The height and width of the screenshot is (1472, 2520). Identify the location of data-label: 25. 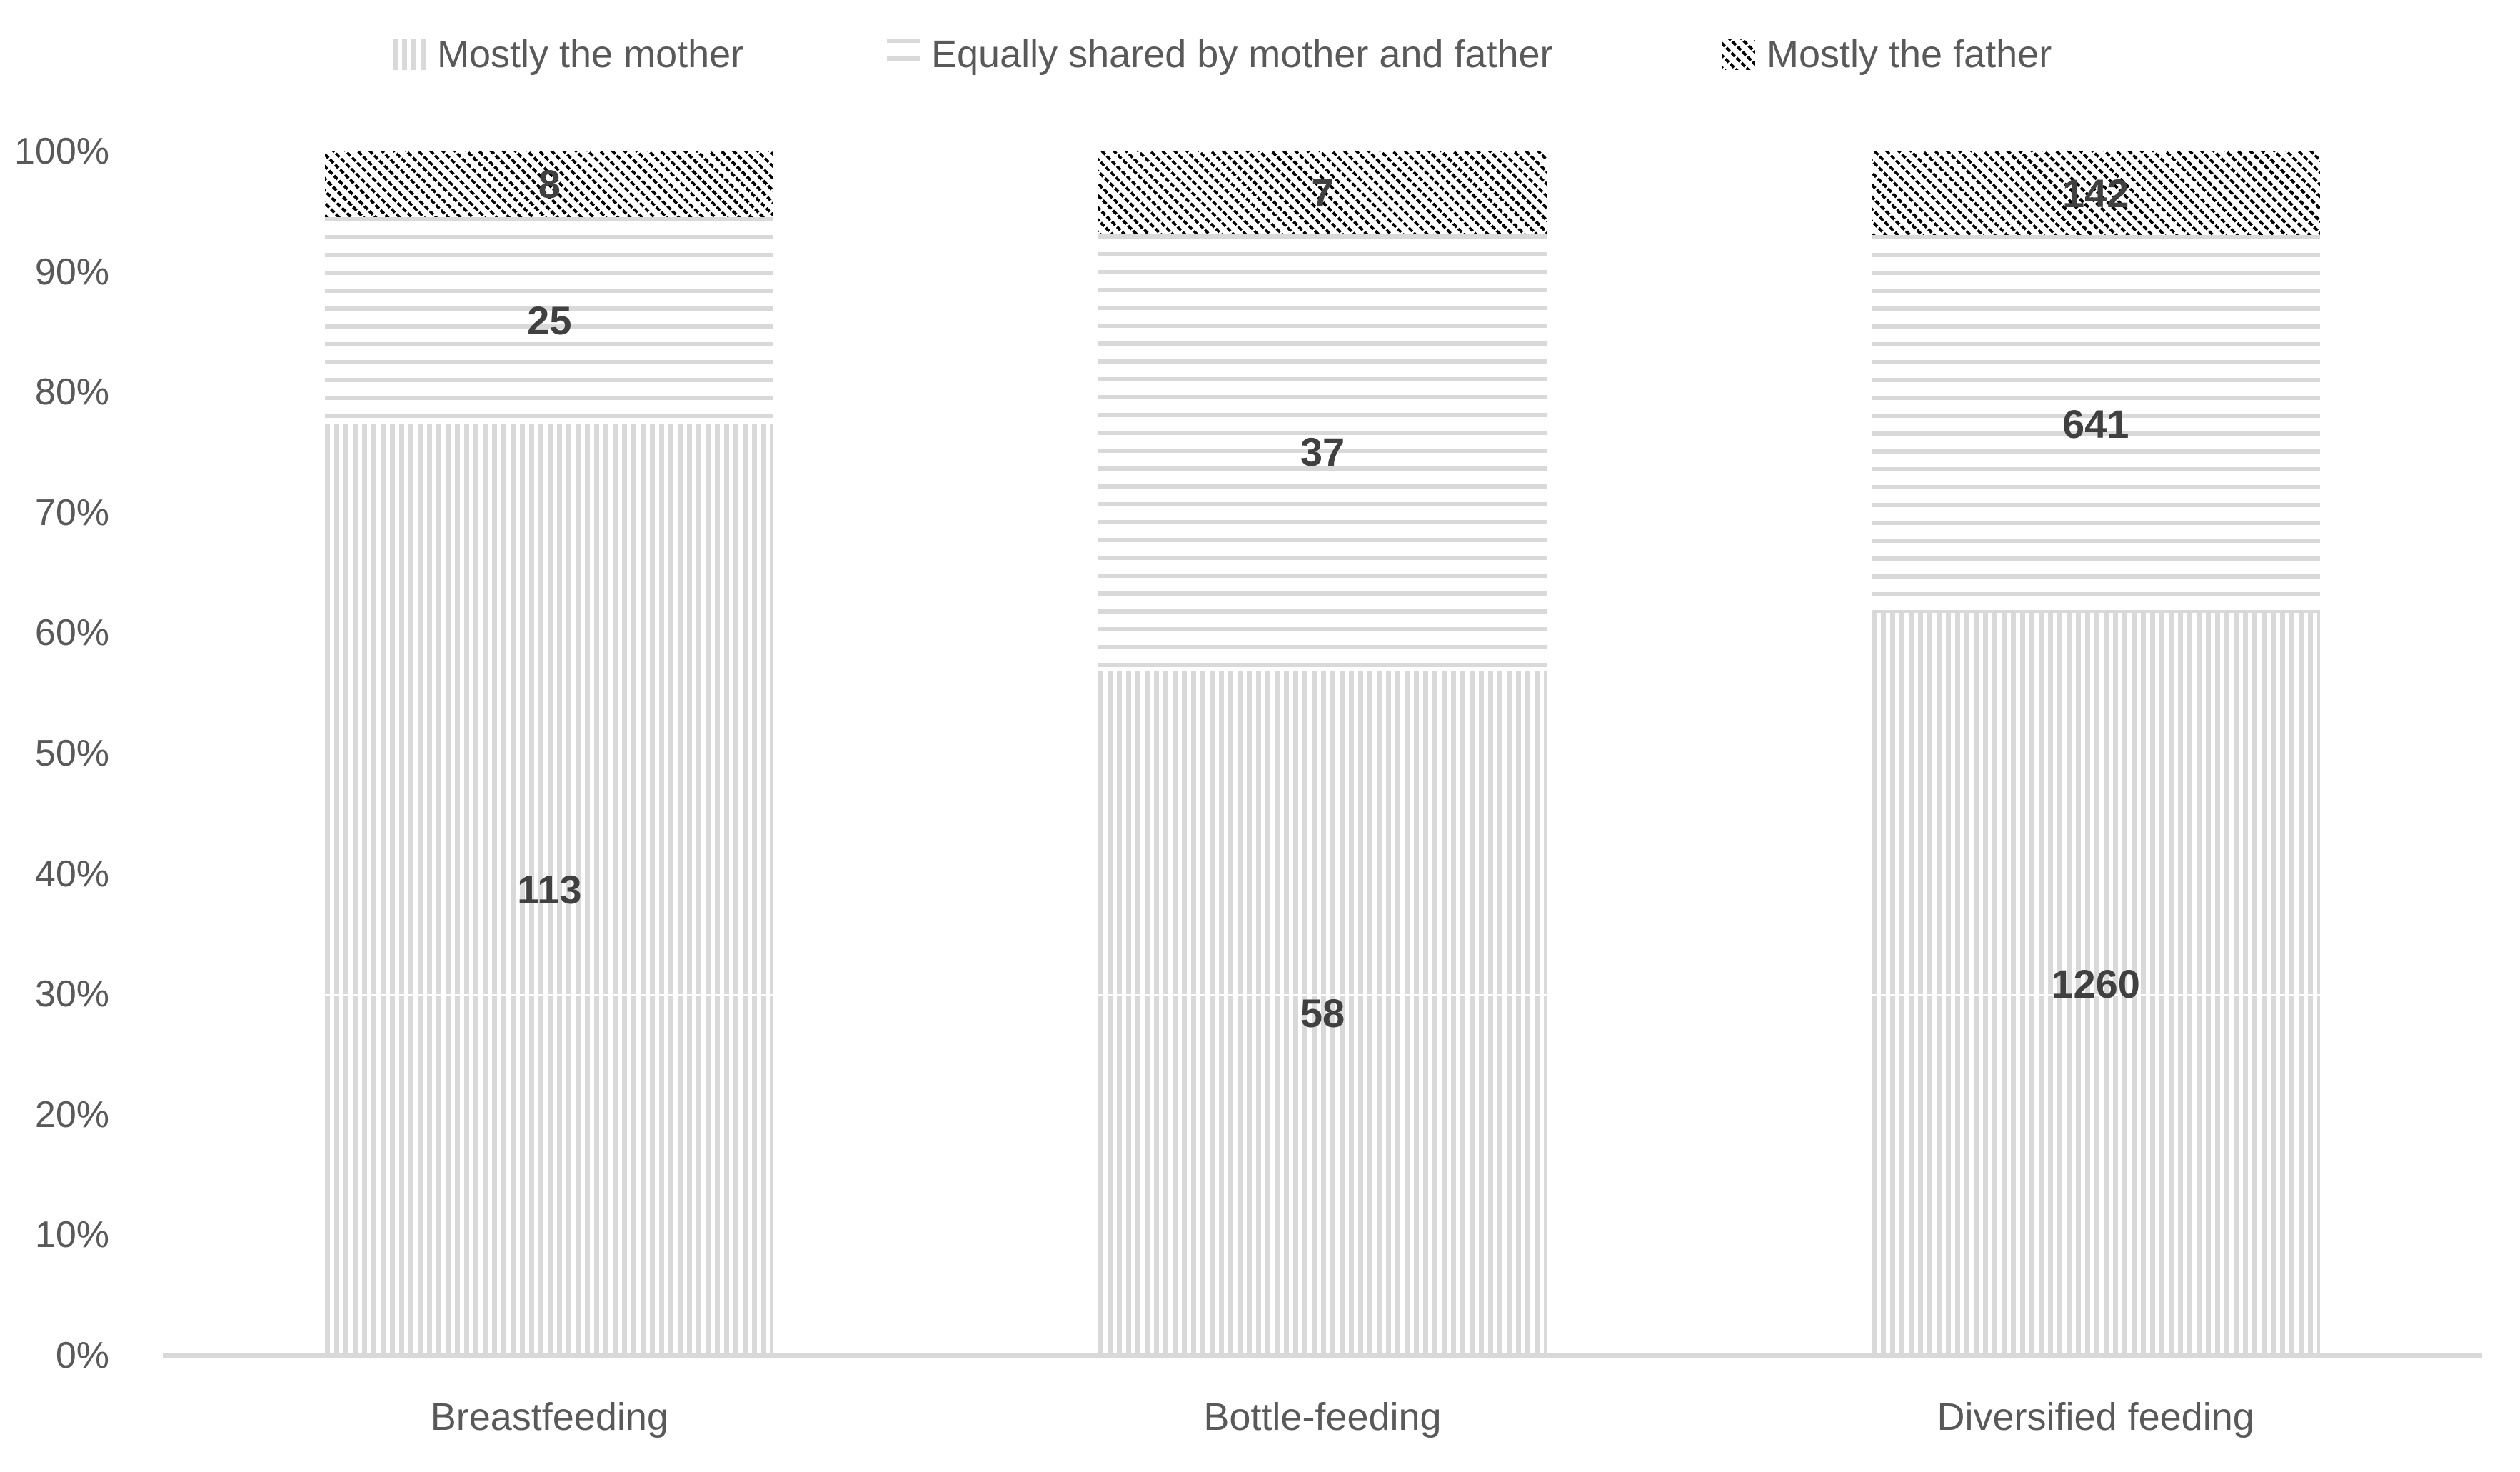
(549, 320).